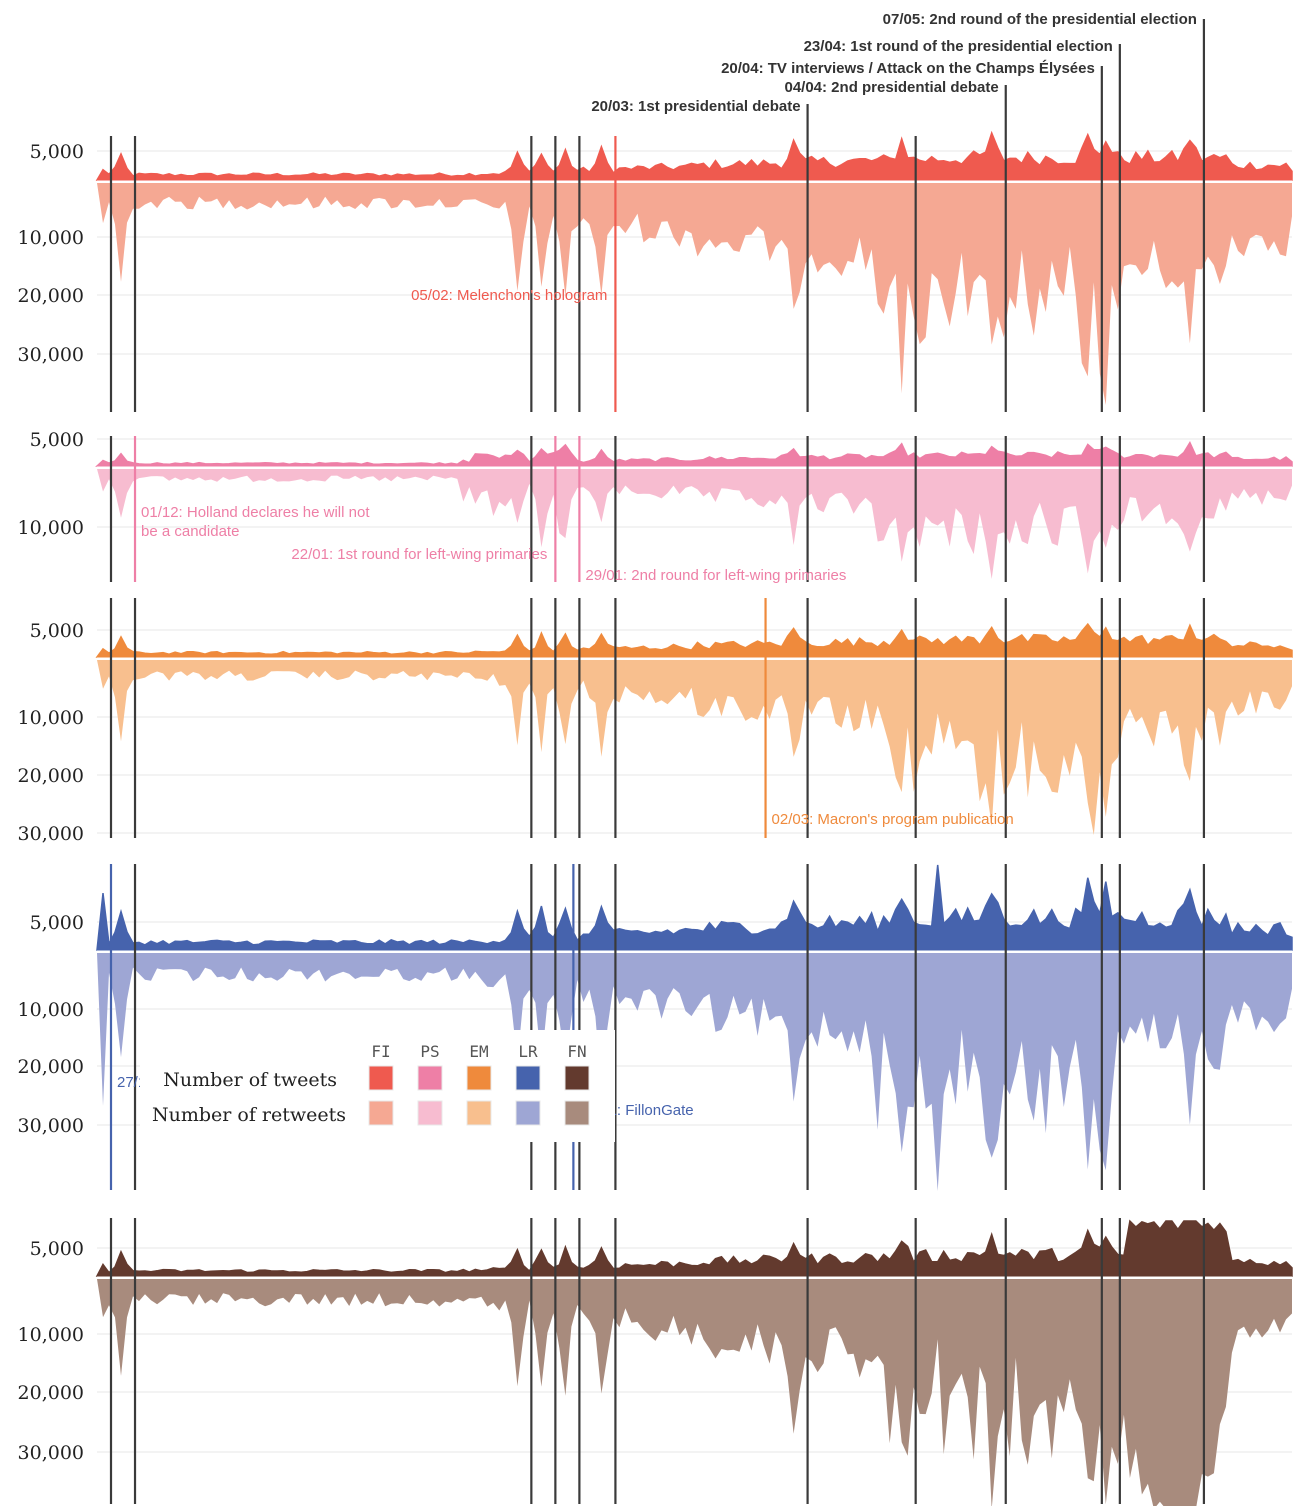  Describe the element at coordinates (576, 1051) in the screenshot. I see `legend-code: FN` at that location.